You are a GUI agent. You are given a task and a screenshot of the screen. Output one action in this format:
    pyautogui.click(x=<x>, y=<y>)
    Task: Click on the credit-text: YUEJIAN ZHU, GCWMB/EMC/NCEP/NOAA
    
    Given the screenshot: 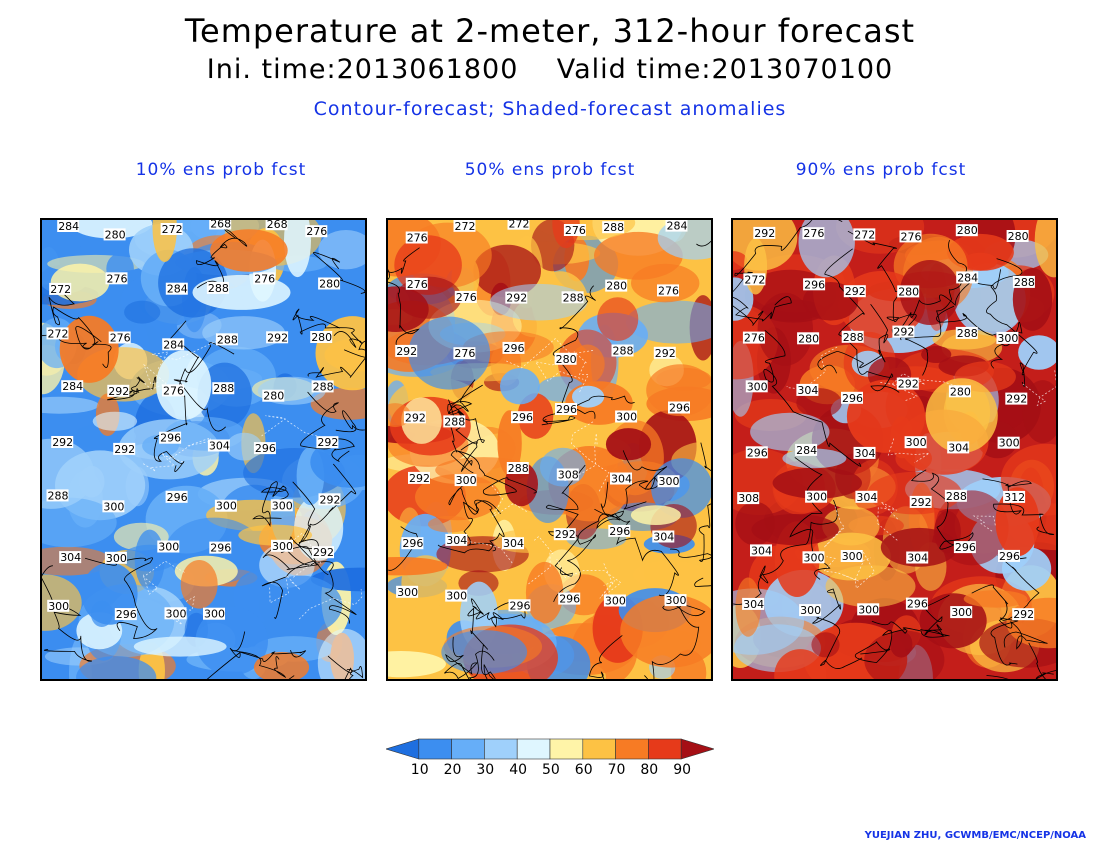 What is the action you would take?
    pyautogui.click(x=975, y=835)
    